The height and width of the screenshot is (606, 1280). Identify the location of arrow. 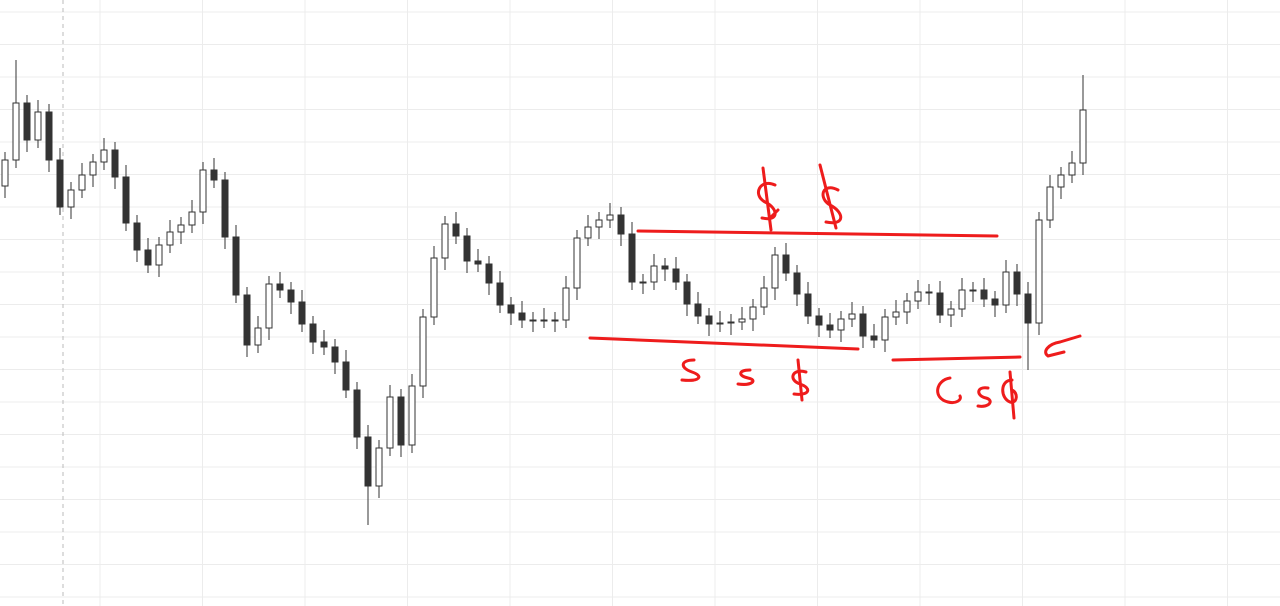
(1063, 346).